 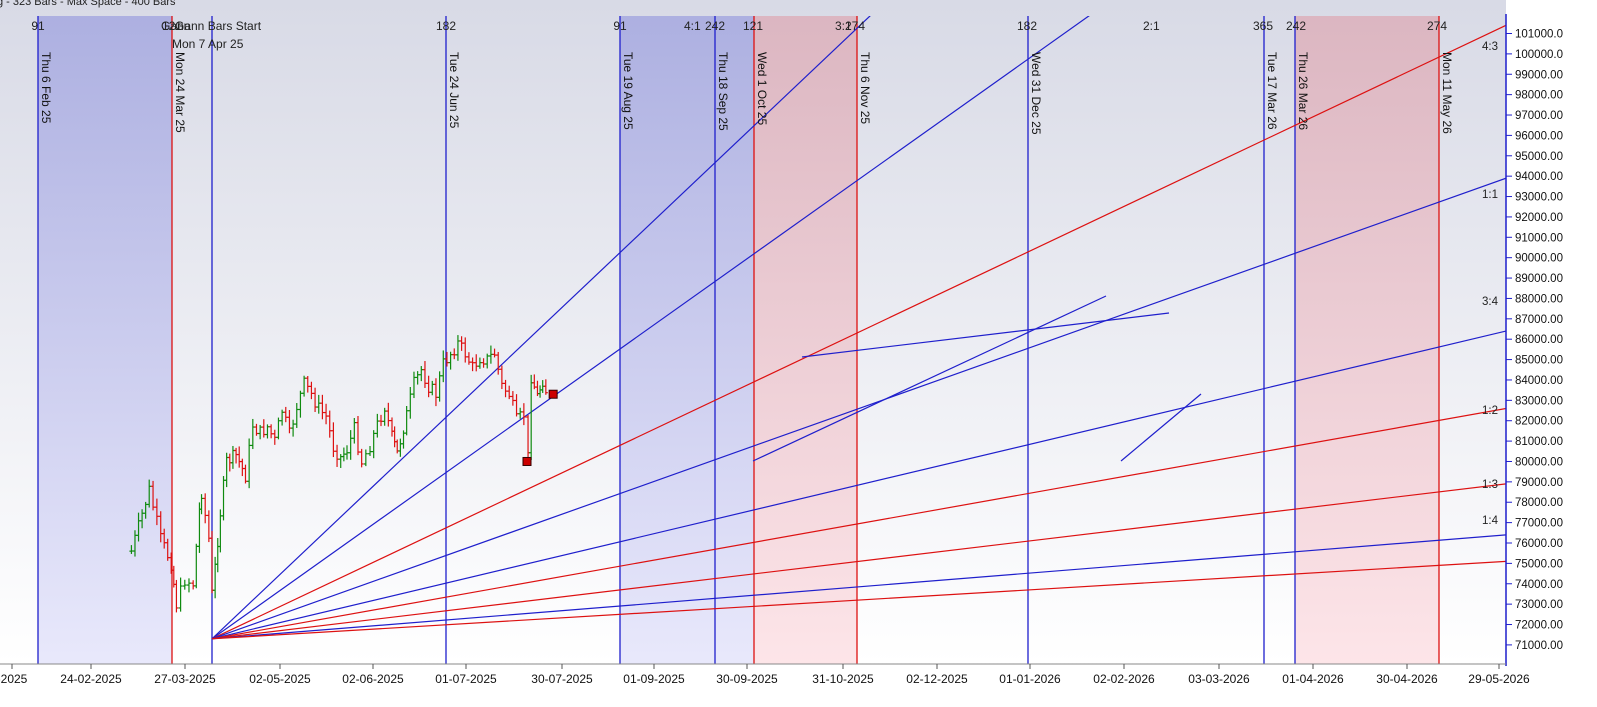 I want to click on axis-background, so click(x=1551, y=351).